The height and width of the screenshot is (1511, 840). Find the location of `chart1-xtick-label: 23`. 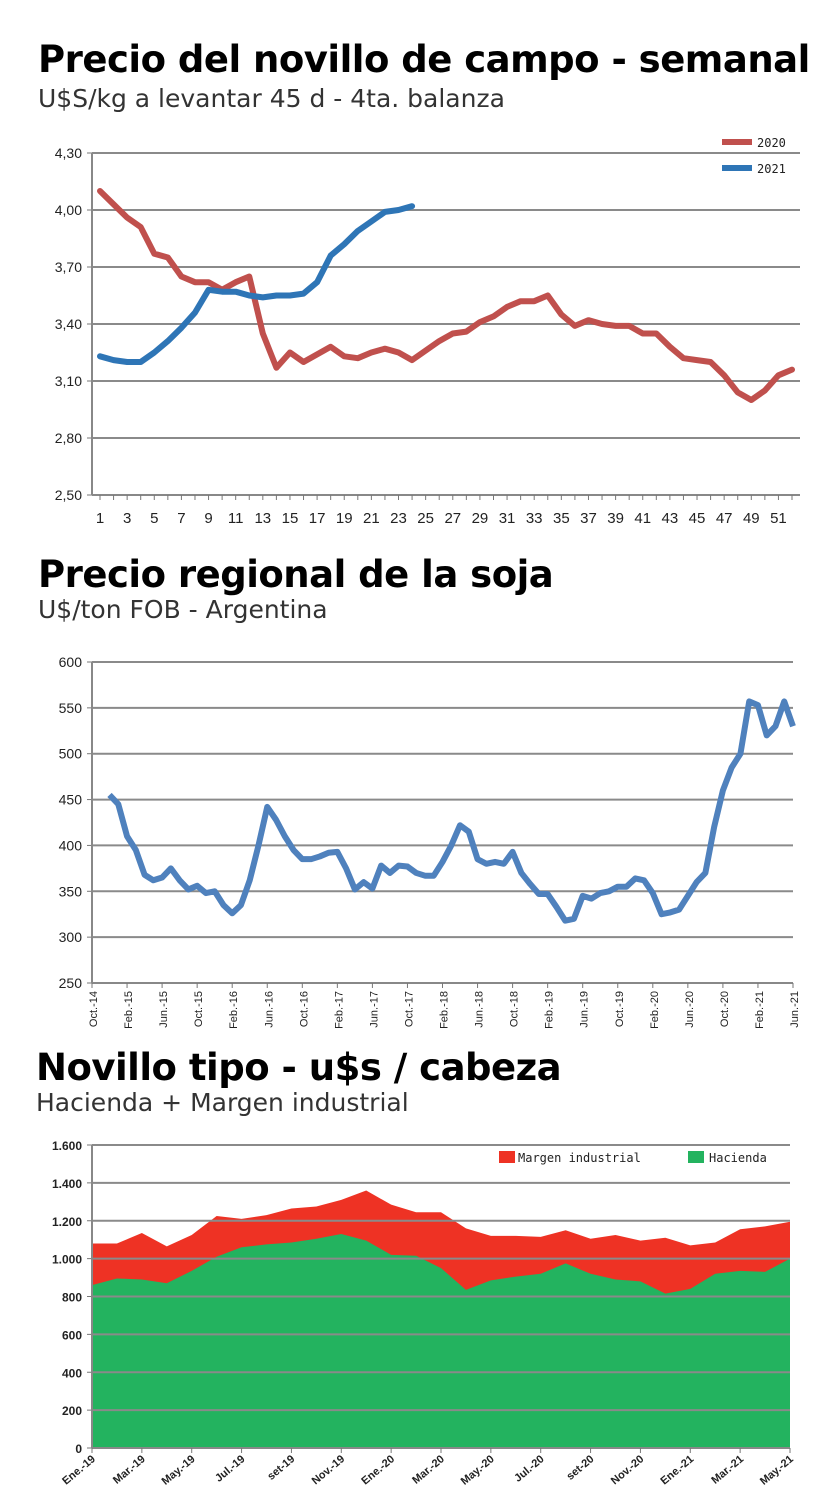

chart1-xtick-label: 23 is located at coordinates (398, 518).